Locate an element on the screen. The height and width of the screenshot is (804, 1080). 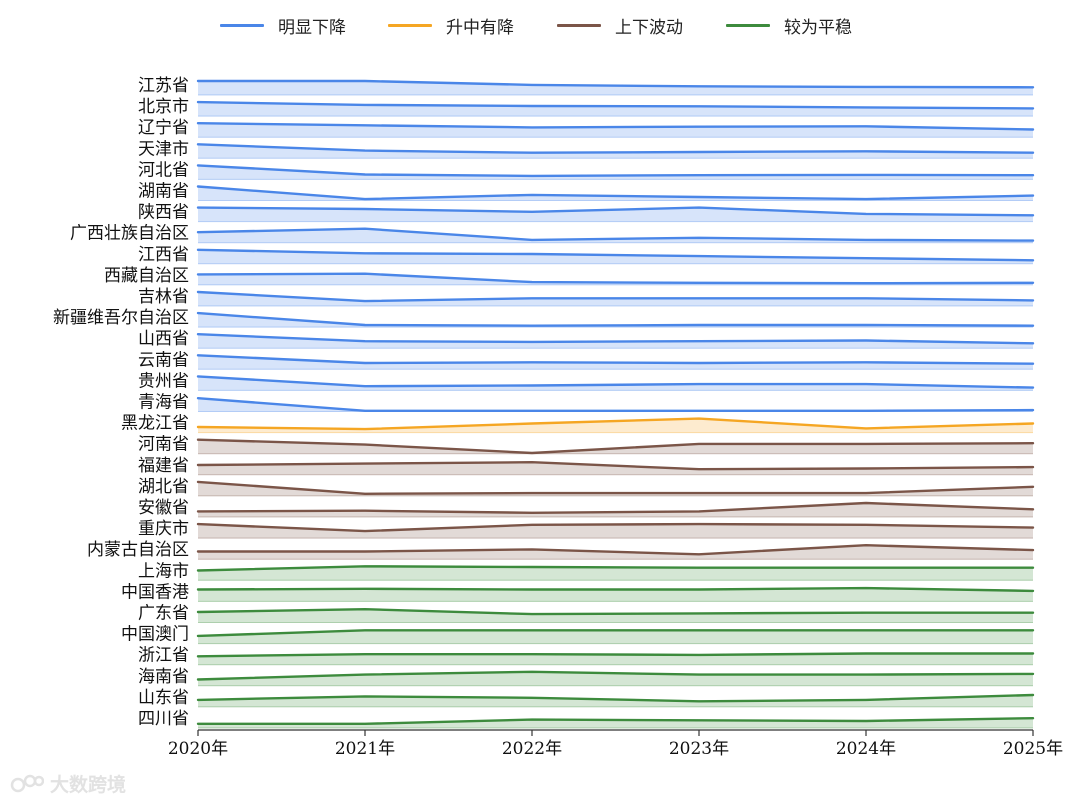
ridge-series: 福建省 is located at coordinates (586, 466).